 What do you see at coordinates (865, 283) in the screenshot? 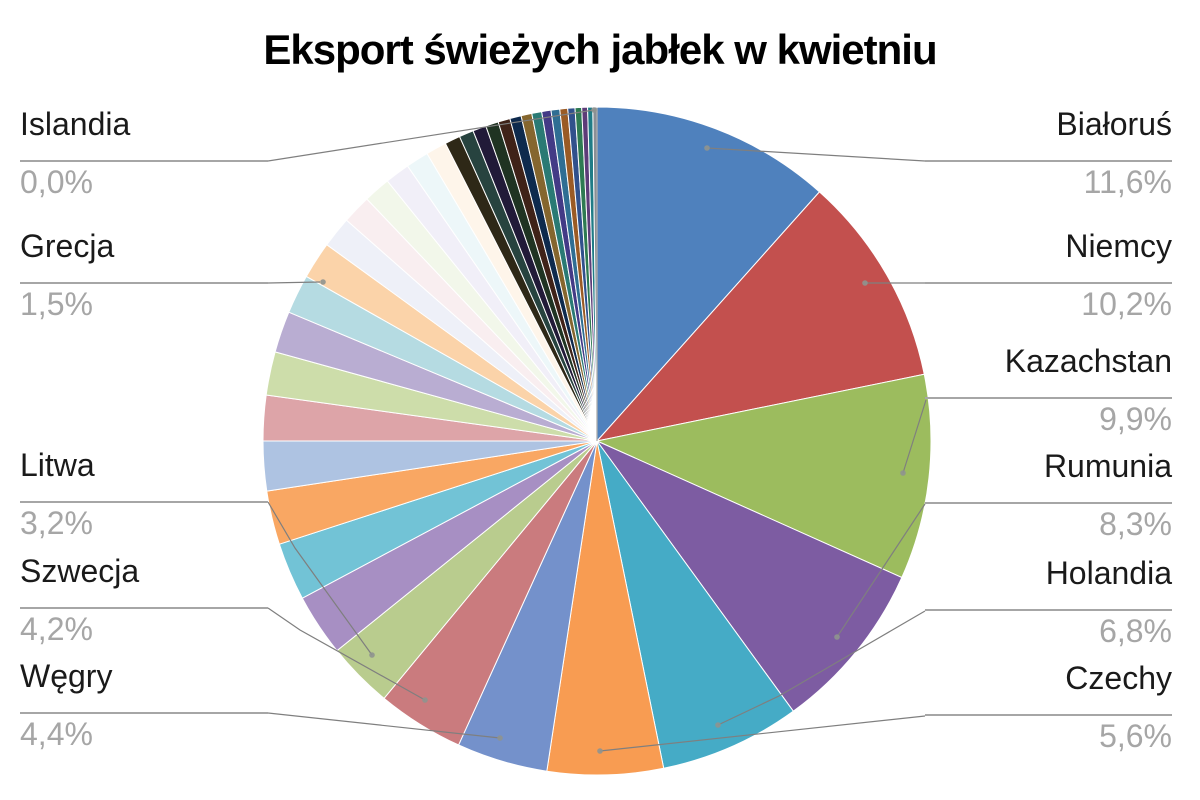
I see `leader-dot-Niemcy` at bounding box center [865, 283].